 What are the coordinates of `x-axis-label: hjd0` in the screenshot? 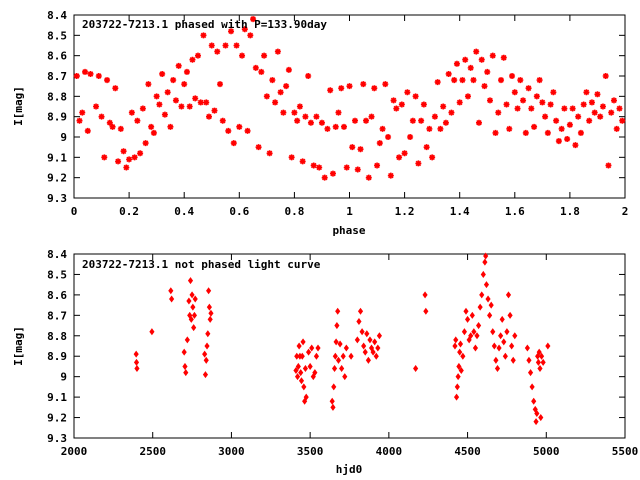 It's located at (349, 469).